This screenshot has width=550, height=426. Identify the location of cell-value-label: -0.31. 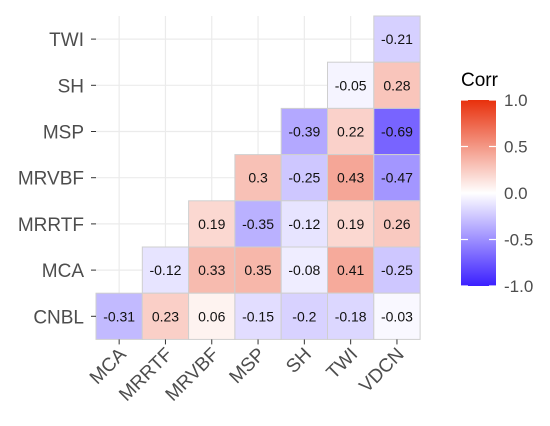
(119, 316).